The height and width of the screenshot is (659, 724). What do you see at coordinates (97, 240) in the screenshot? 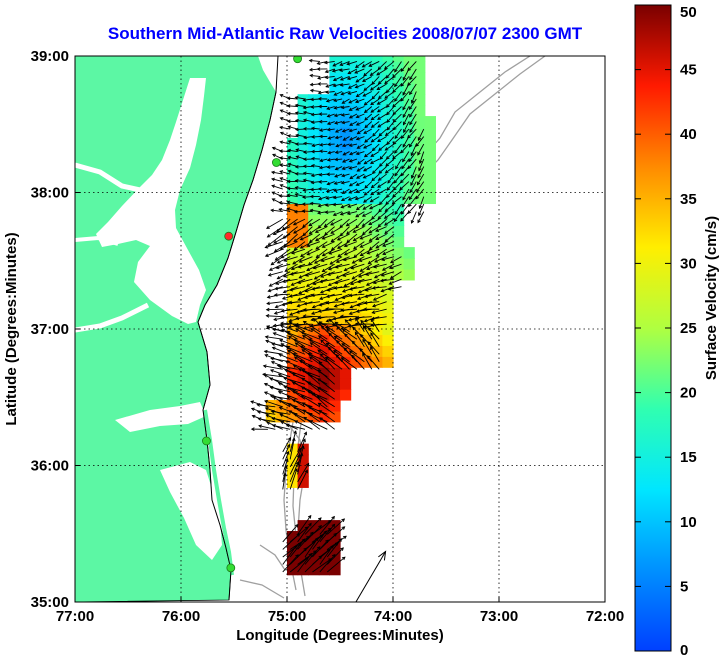
I see `rappahannock-river` at bounding box center [97, 240].